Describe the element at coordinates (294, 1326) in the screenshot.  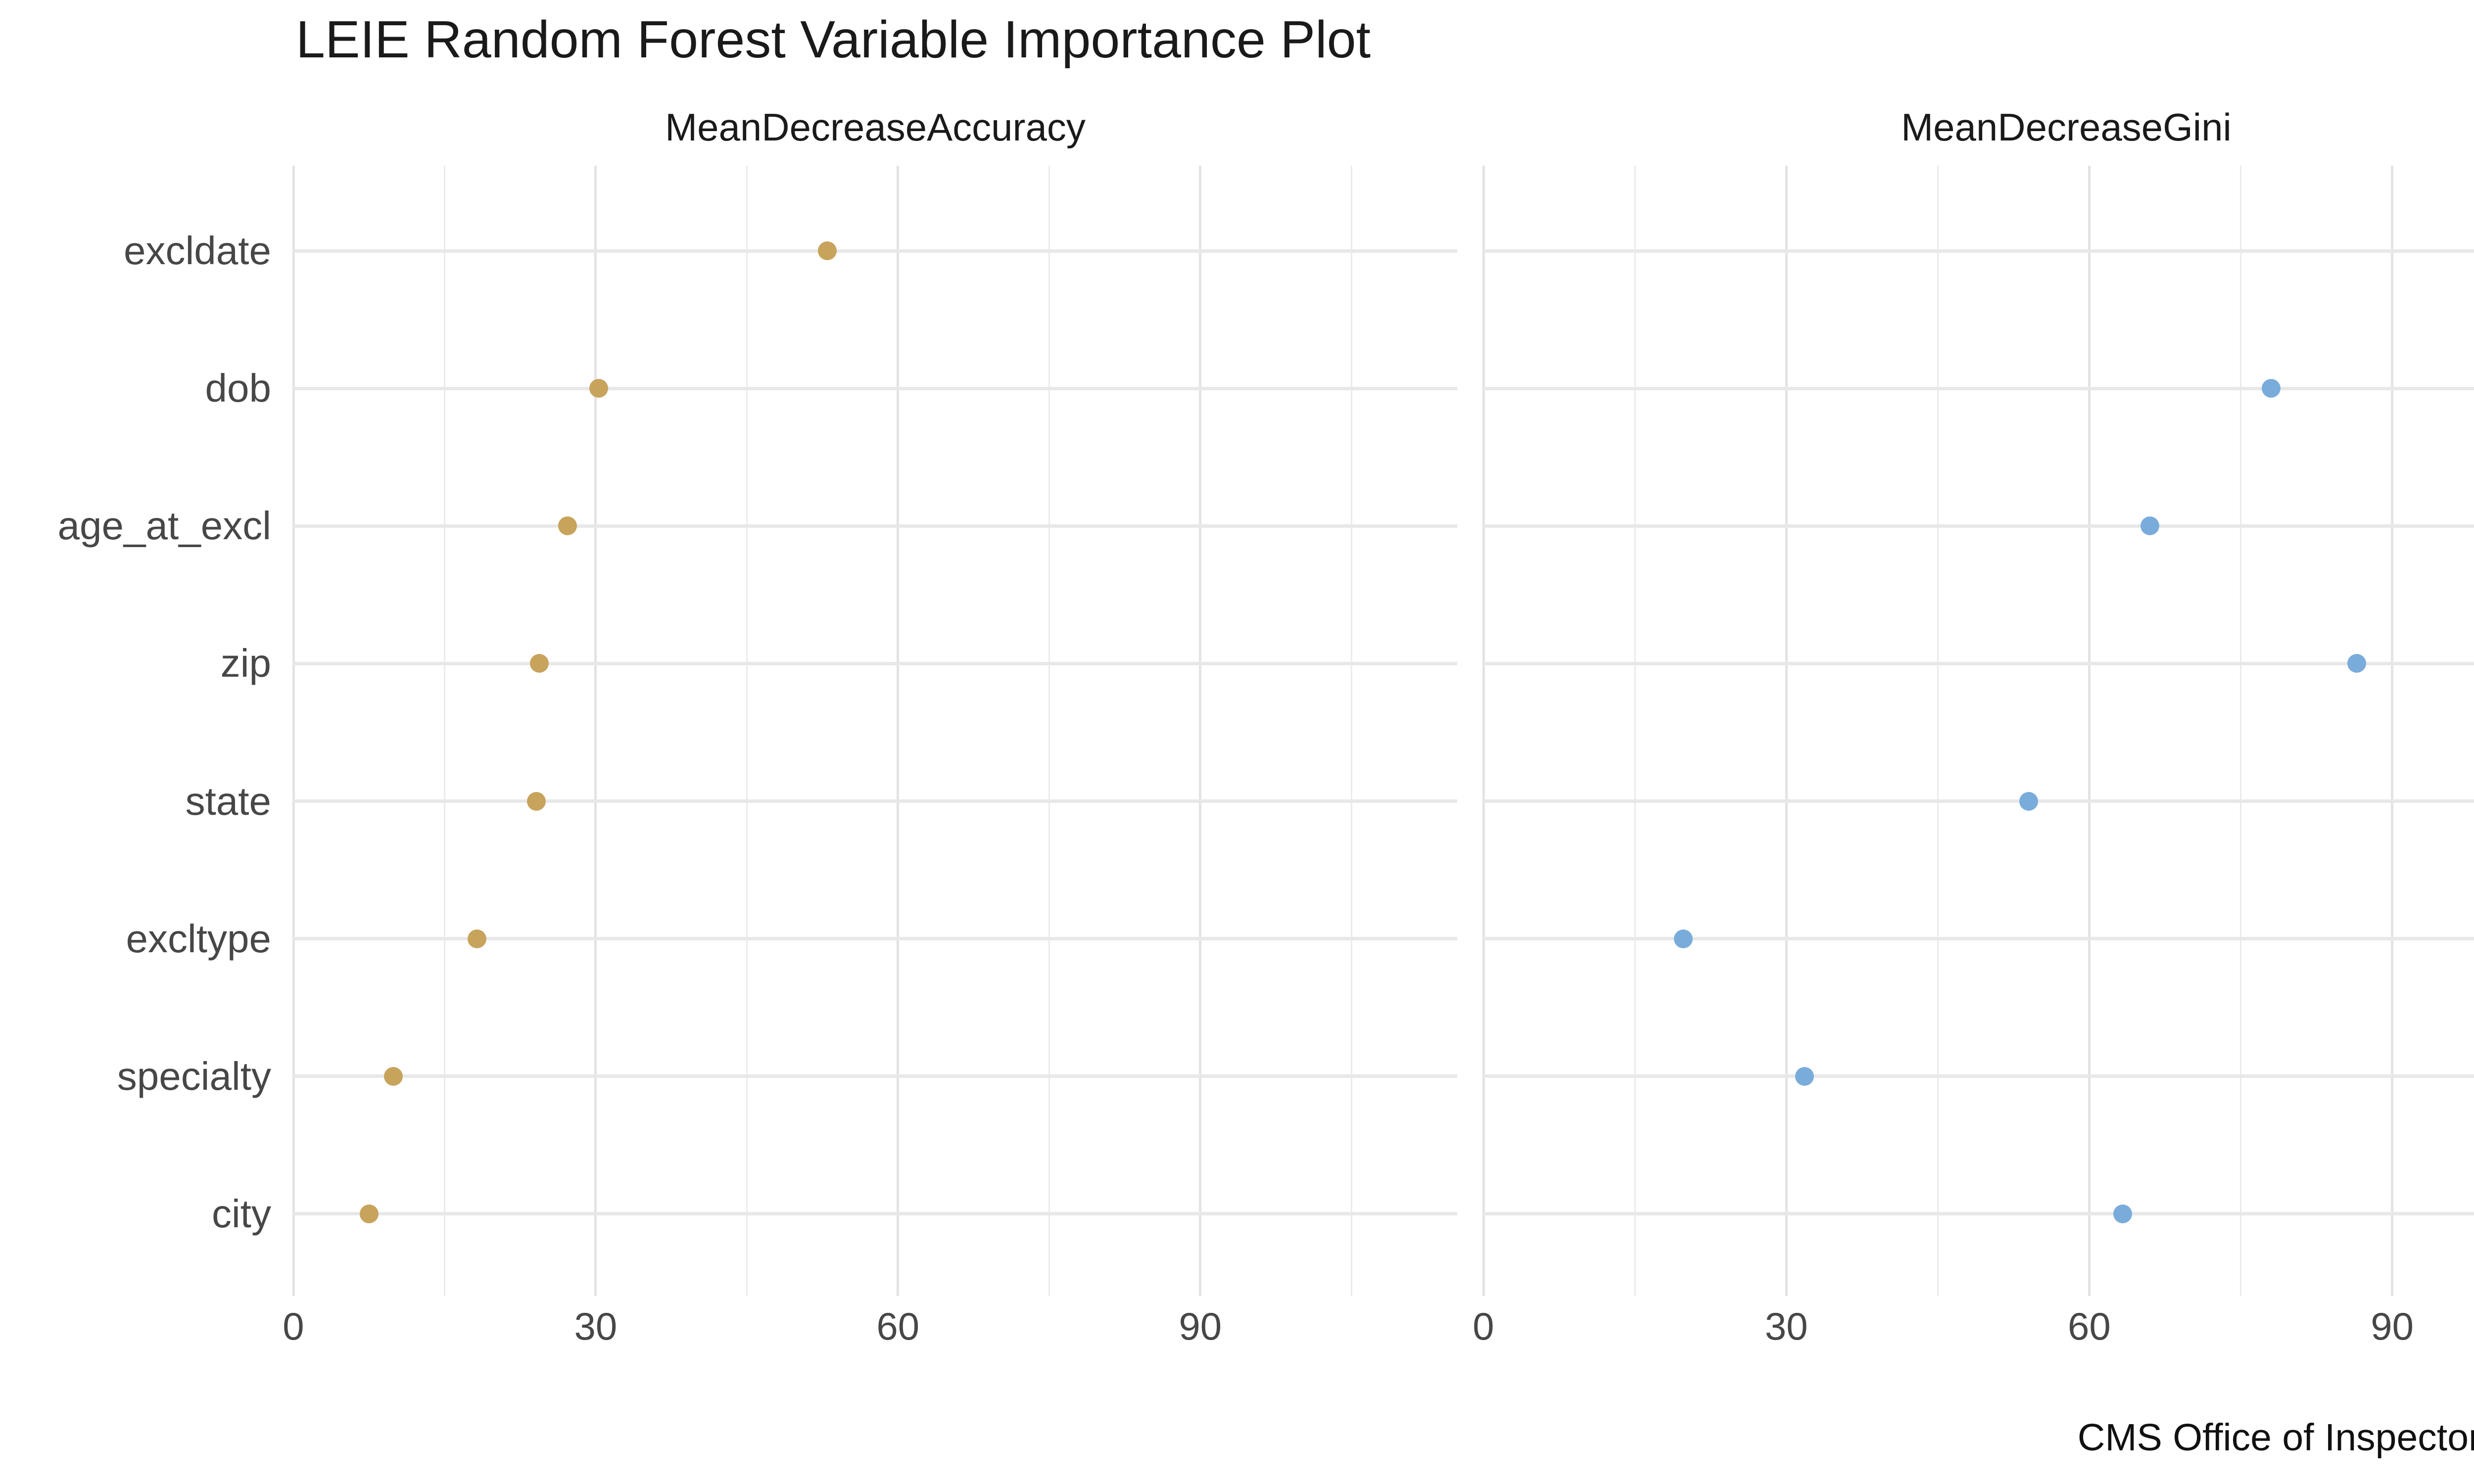
I see `x-tick-label-accuracy-0: 0` at that location.